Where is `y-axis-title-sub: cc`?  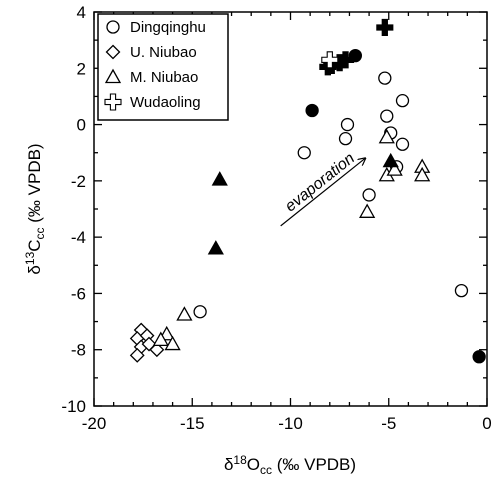
y-axis-title-sub: cc is located at coordinates (40, 233).